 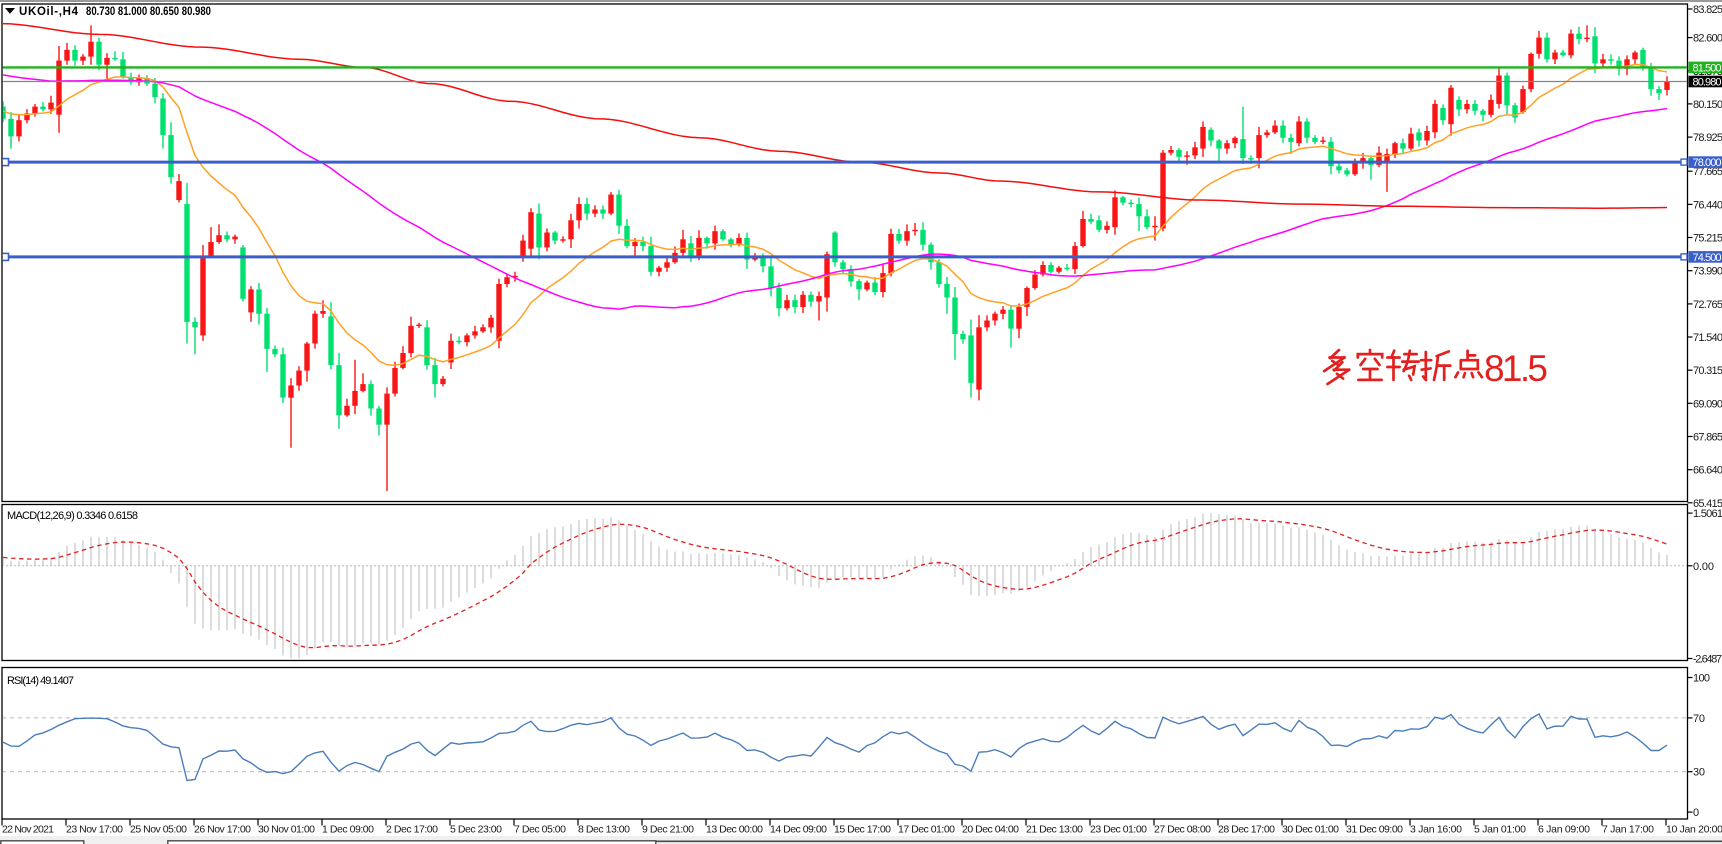 I want to click on svg-text: 100, so click(x=1701, y=679).